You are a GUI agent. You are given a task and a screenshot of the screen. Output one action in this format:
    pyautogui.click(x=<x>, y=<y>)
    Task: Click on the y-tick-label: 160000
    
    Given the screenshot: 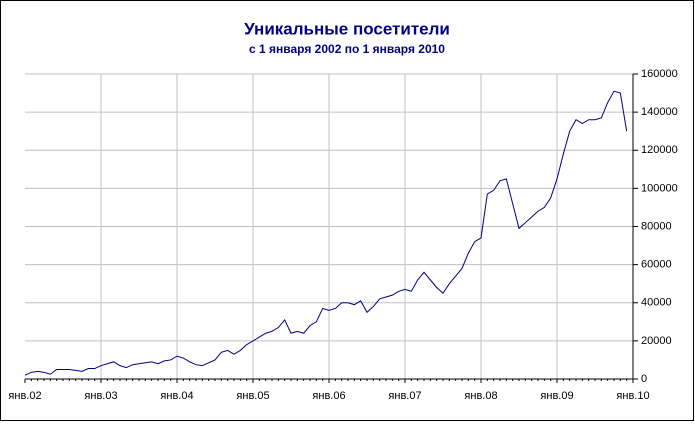 What is the action you would take?
    pyautogui.click(x=659, y=74)
    